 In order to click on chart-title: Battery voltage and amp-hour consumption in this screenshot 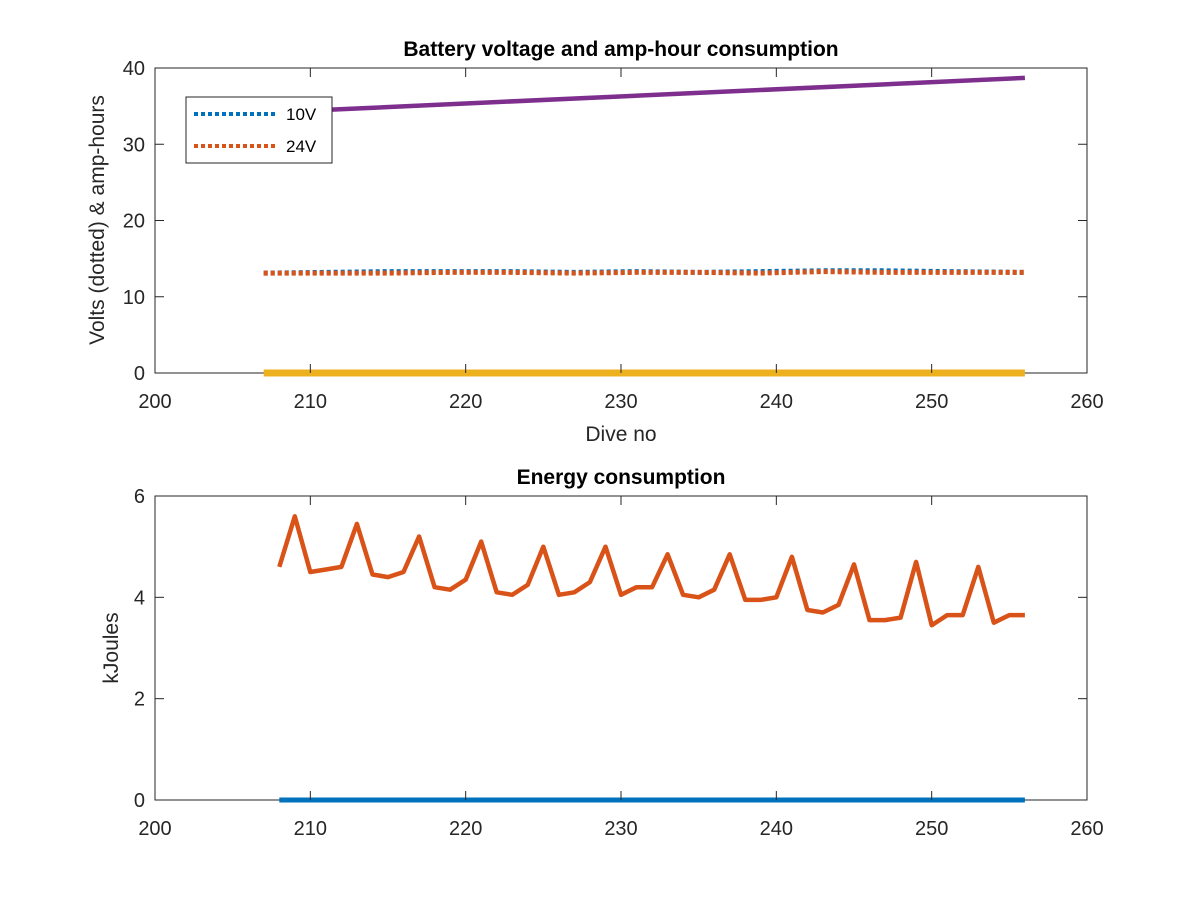, I will do `click(620, 49)`.